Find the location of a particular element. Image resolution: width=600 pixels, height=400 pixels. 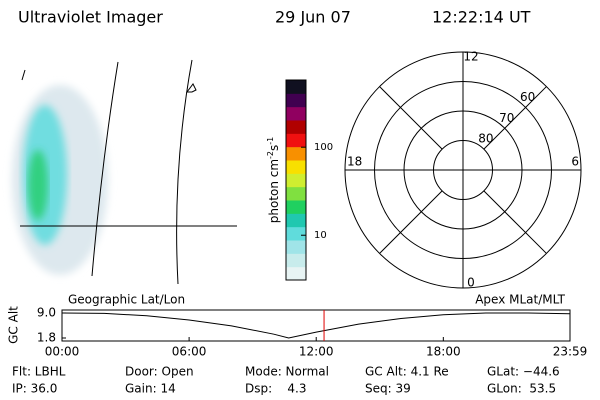

colorbar-frame is located at coordinates (296, 180).